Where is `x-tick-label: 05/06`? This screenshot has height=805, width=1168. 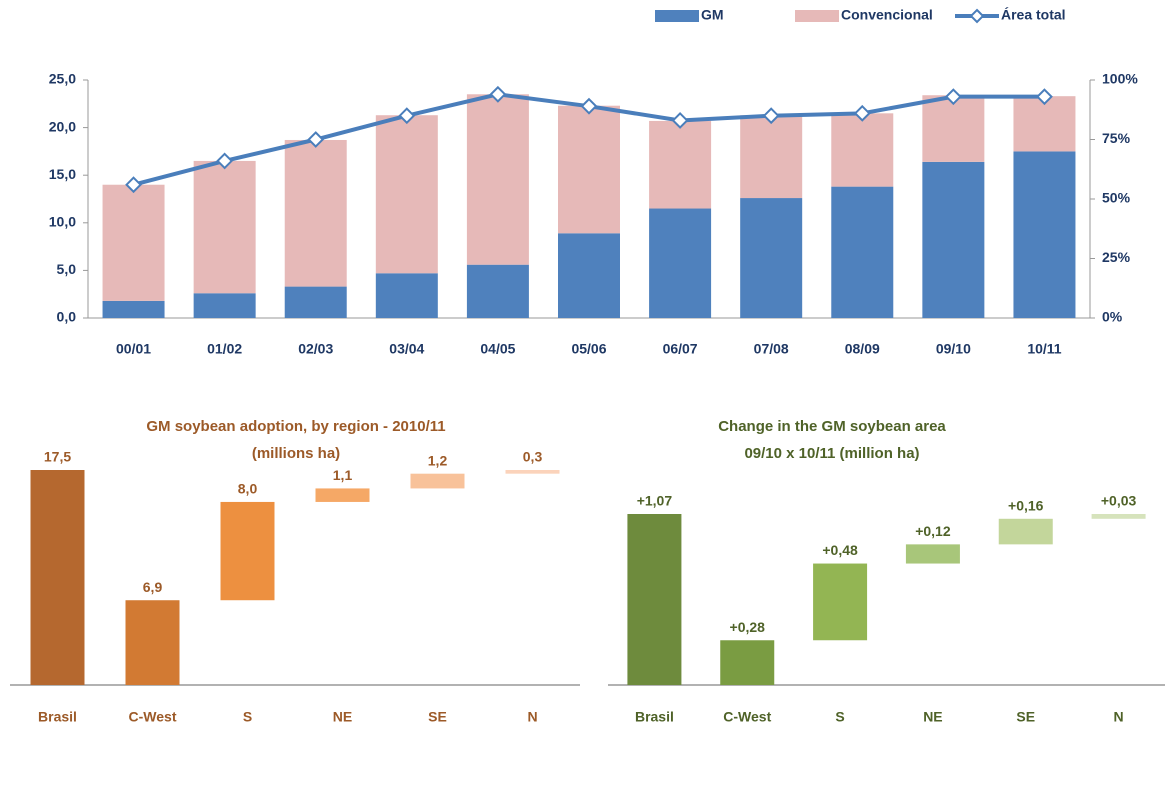
x-tick-label: 05/06 is located at coordinates (588, 349).